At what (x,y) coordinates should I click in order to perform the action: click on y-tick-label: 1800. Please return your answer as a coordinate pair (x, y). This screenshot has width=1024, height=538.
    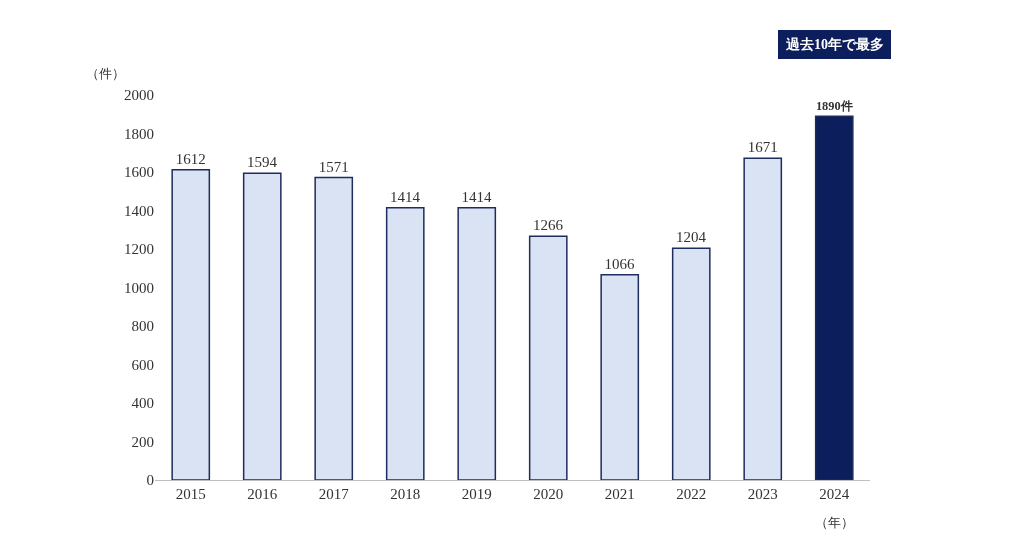
    Looking at the image, I should click on (139, 133).